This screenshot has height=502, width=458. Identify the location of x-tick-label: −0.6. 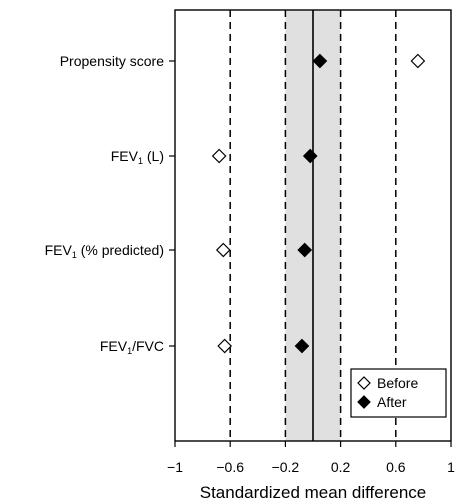
(230, 467).